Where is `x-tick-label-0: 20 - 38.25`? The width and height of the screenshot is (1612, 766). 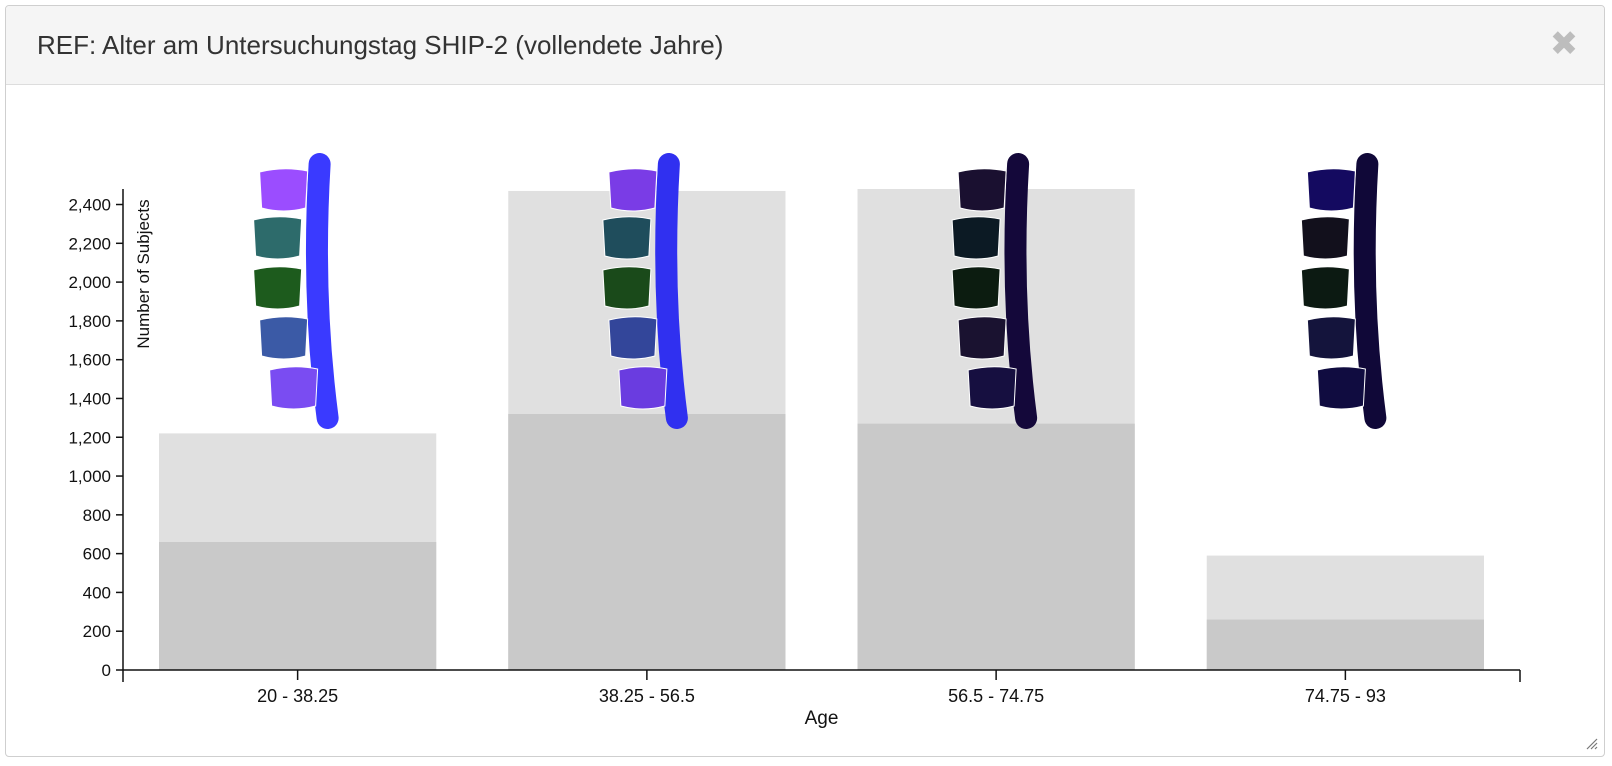
x-tick-label-0: 20 - 38.25 is located at coordinates (297, 696).